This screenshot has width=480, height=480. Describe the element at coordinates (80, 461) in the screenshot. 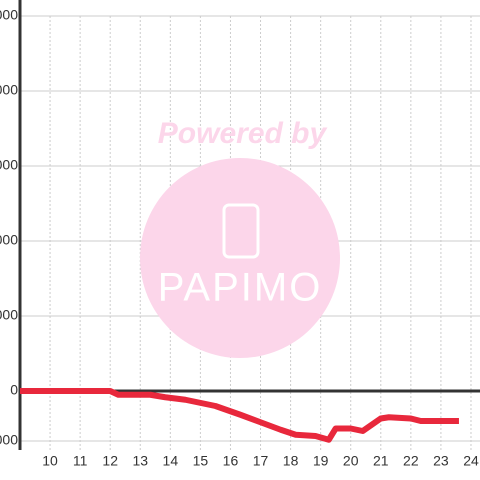

I see `x-tick-label: 11` at that location.